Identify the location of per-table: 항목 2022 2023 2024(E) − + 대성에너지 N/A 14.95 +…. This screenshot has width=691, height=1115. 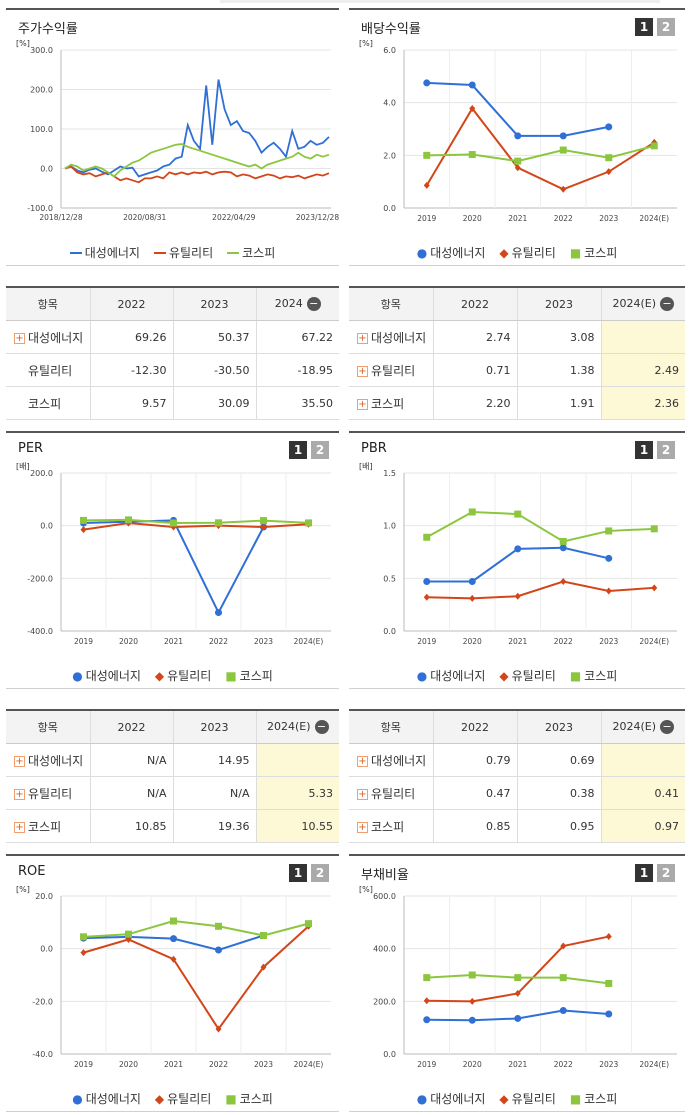
(172, 776).